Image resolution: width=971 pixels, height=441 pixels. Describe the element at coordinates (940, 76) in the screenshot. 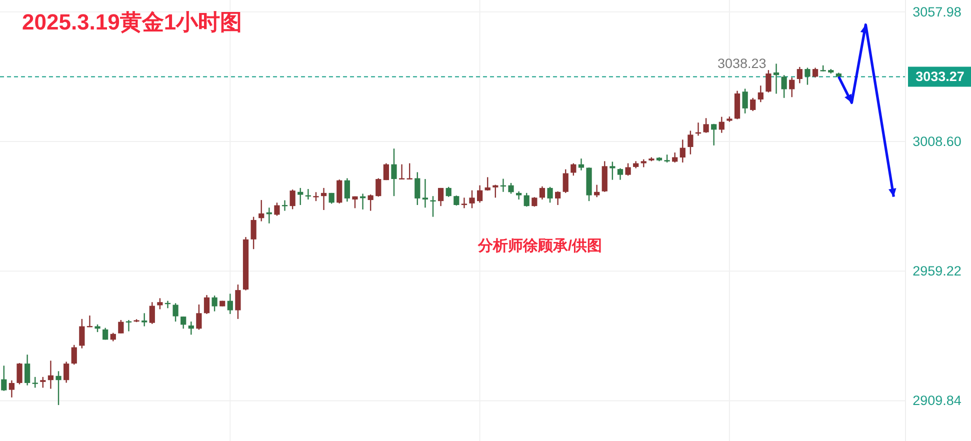

I see `ref-line-label: 3033.27` at that location.